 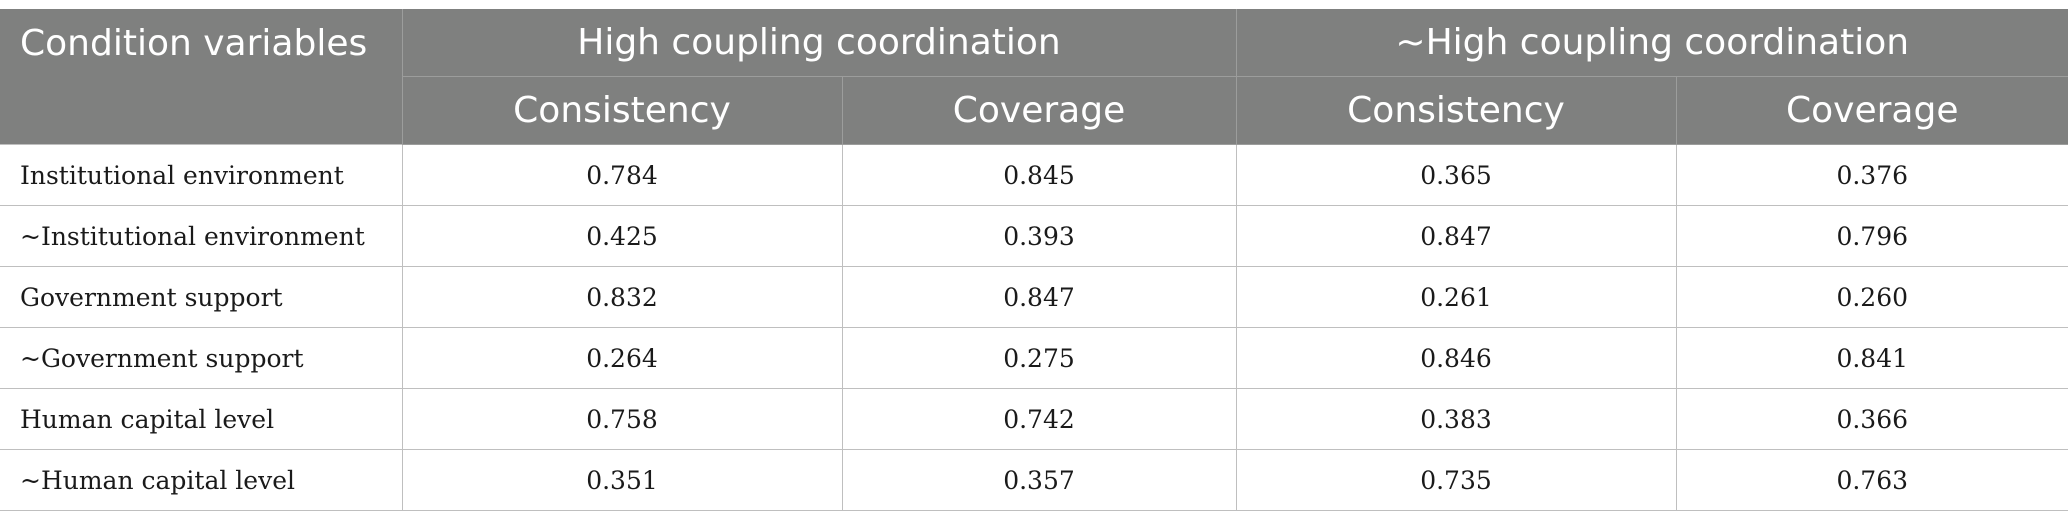 I want to click on row-label: ~Human capital level, so click(x=201, y=480).